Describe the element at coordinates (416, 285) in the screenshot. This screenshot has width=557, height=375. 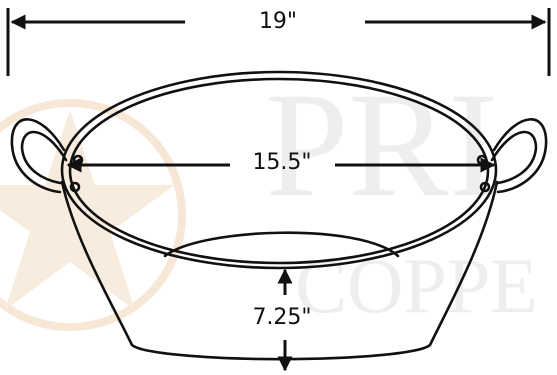
I see `watermark-line2: COPPE` at that location.